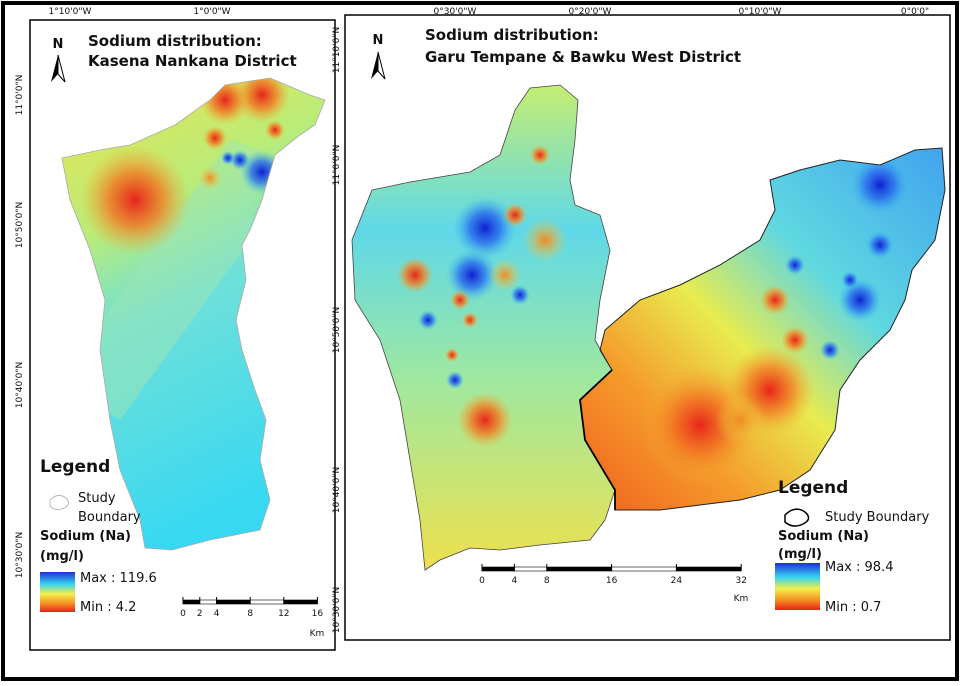 This screenshot has height=686, width=960. What do you see at coordinates (760, 12) in the screenshot?
I see `lon-label: 0°10'0"W` at bounding box center [760, 12].